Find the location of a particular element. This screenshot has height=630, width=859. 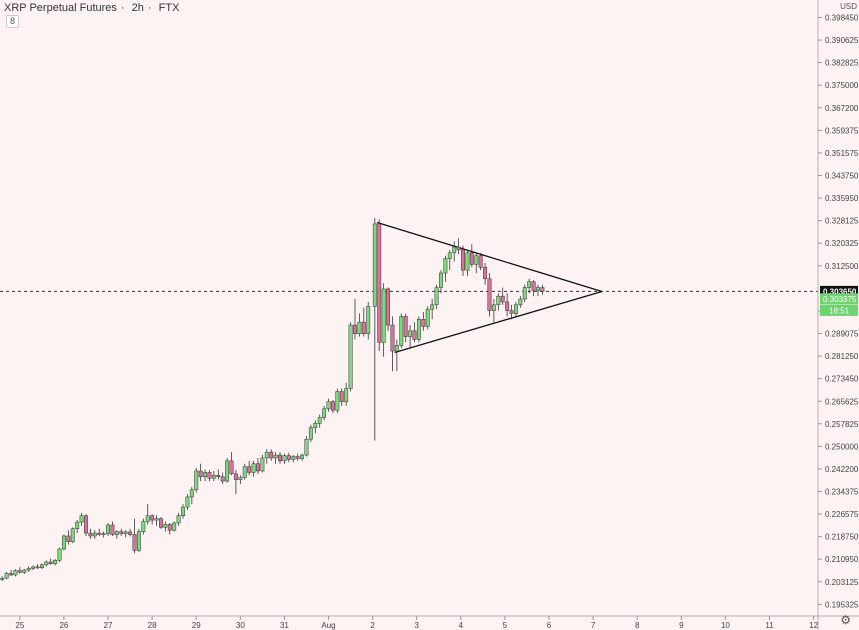

price-tick-label: 0.265625 is located at coordinates (842, 401).